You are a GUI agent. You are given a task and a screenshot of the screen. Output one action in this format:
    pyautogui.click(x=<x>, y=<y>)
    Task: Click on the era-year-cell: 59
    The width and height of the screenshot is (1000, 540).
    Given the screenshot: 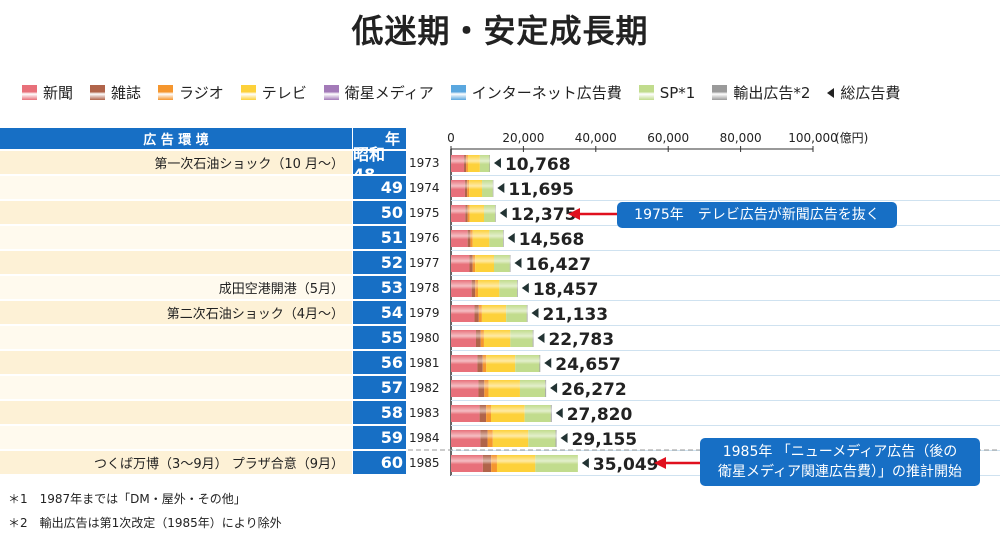 What is the action you would take?
    pyautogui.click(x=379, y=438)
    